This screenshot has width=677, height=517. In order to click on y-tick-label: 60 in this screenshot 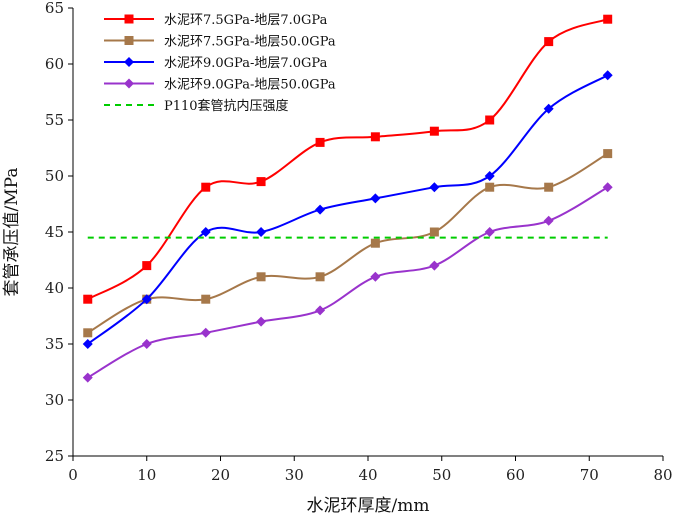, I will do `click(54, 64)`.